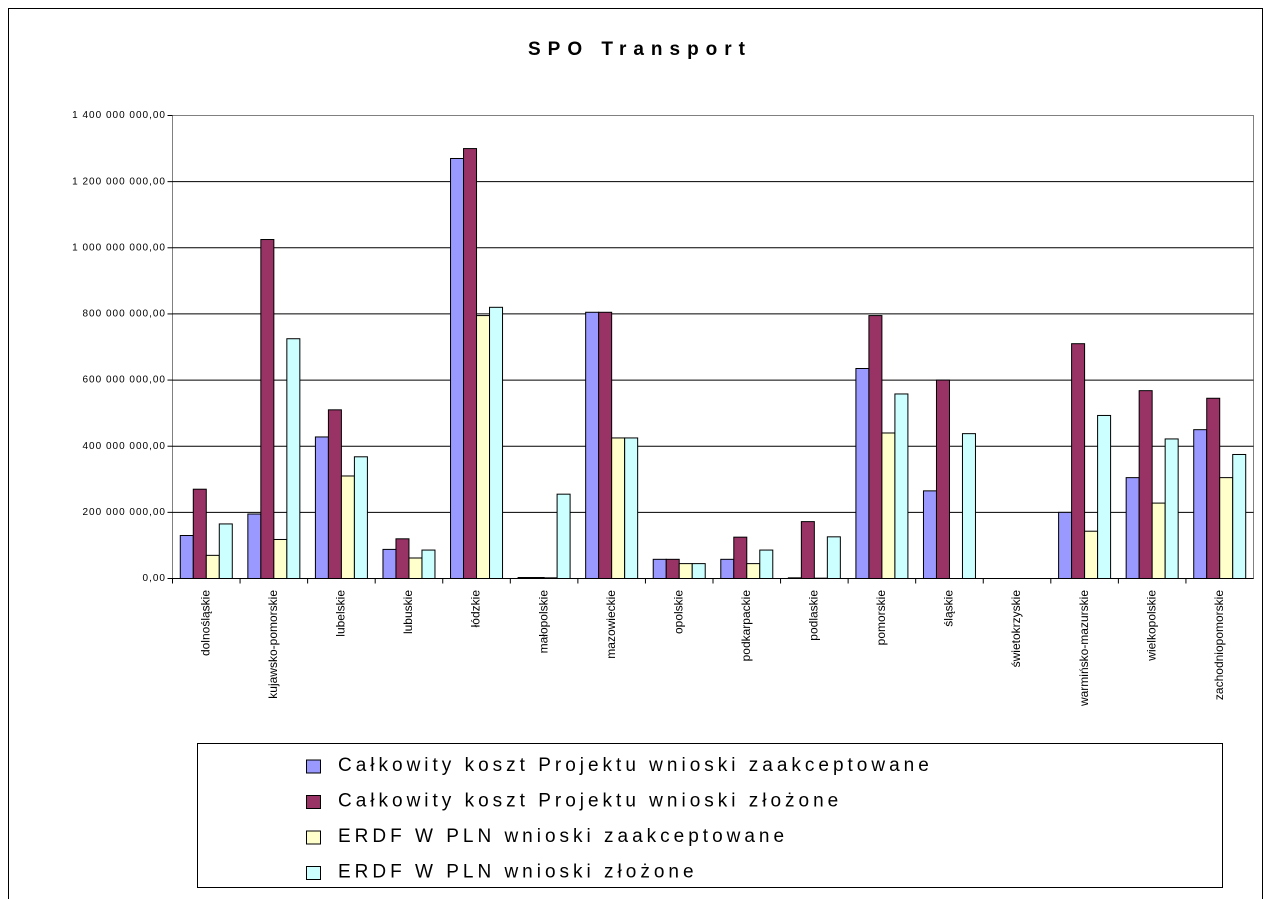 The image size is (1271, 899). I want to click on x-tick-label: dolnośląskie, so click(205, 623).